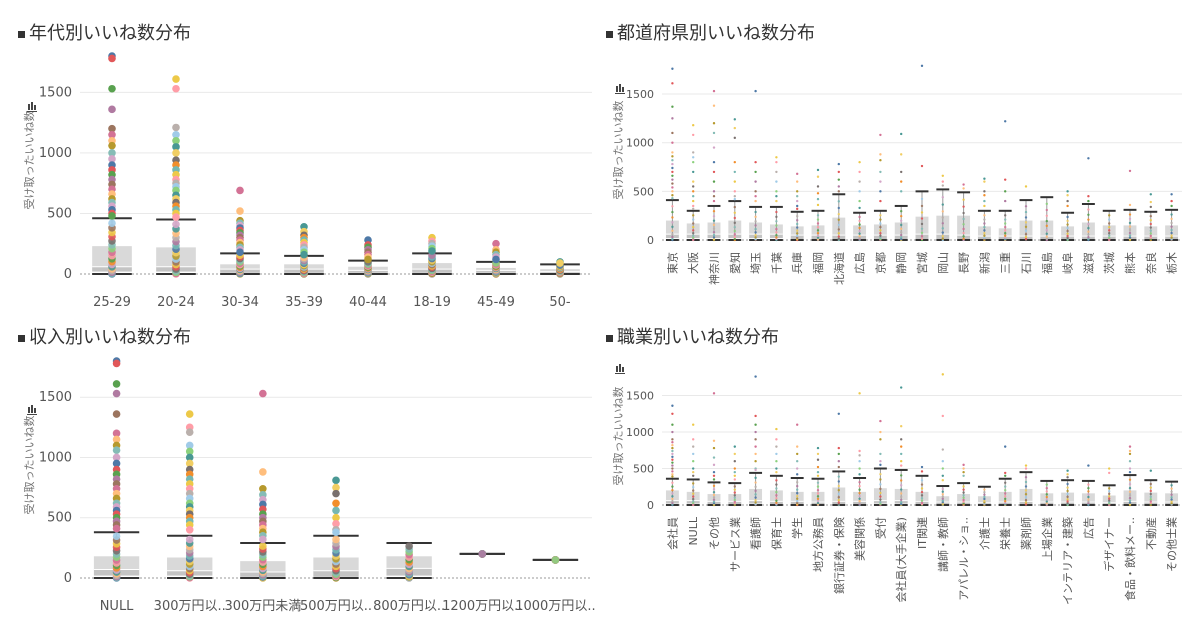  I want to click on bar-chart-icon, so click(620, 369).